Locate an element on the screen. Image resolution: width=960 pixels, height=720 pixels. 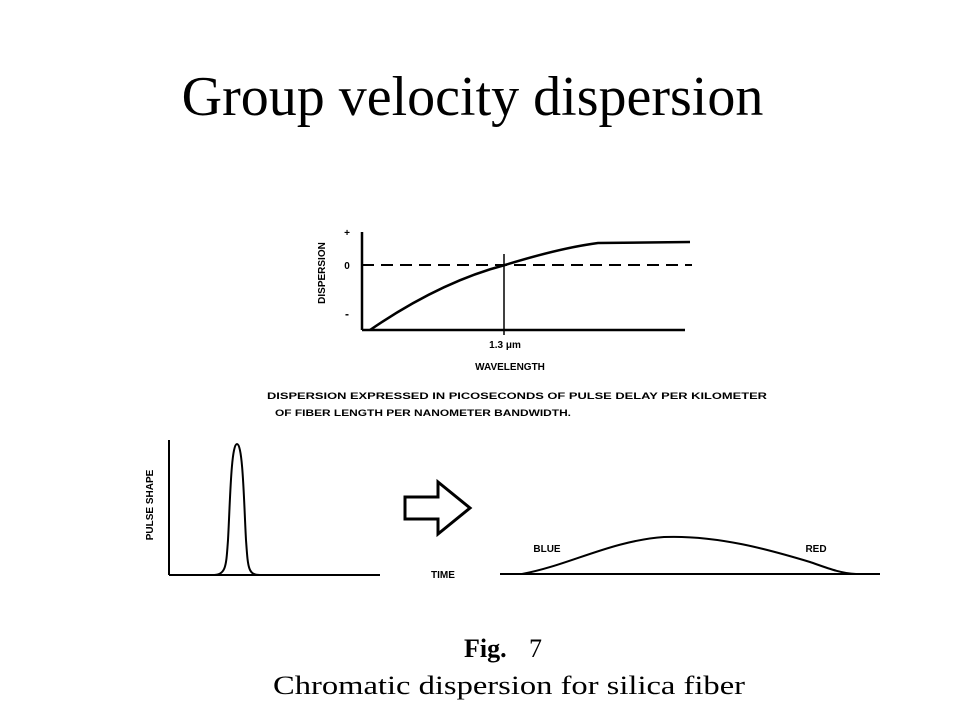
fig-number: 7 is located at coordinates (535, 648).